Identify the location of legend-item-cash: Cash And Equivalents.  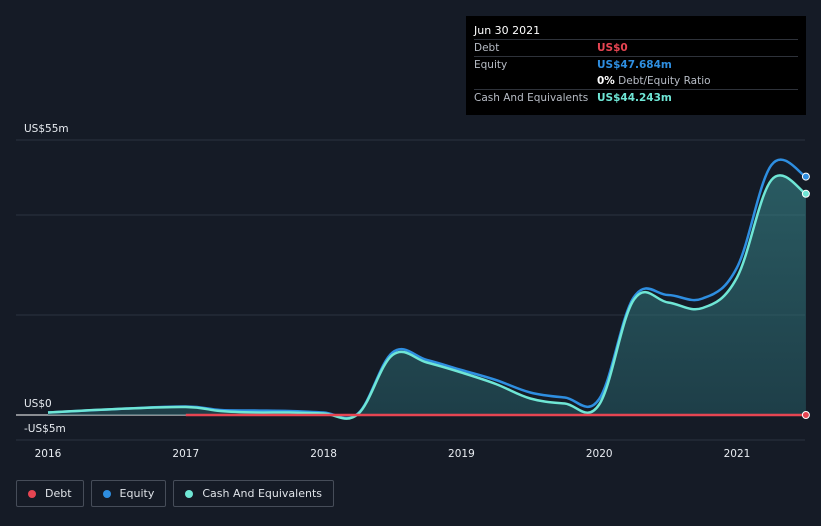
(253, 493).